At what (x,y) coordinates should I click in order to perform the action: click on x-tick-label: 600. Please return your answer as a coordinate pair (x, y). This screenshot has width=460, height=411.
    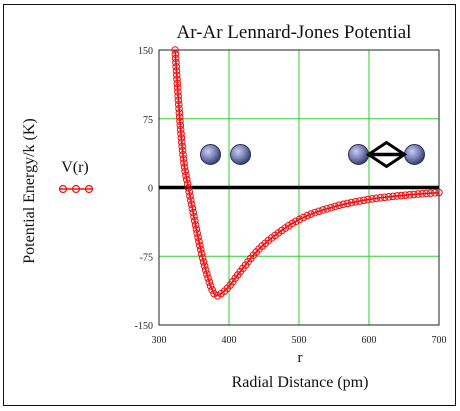
    Looking at the image, I should click on (369, 340).